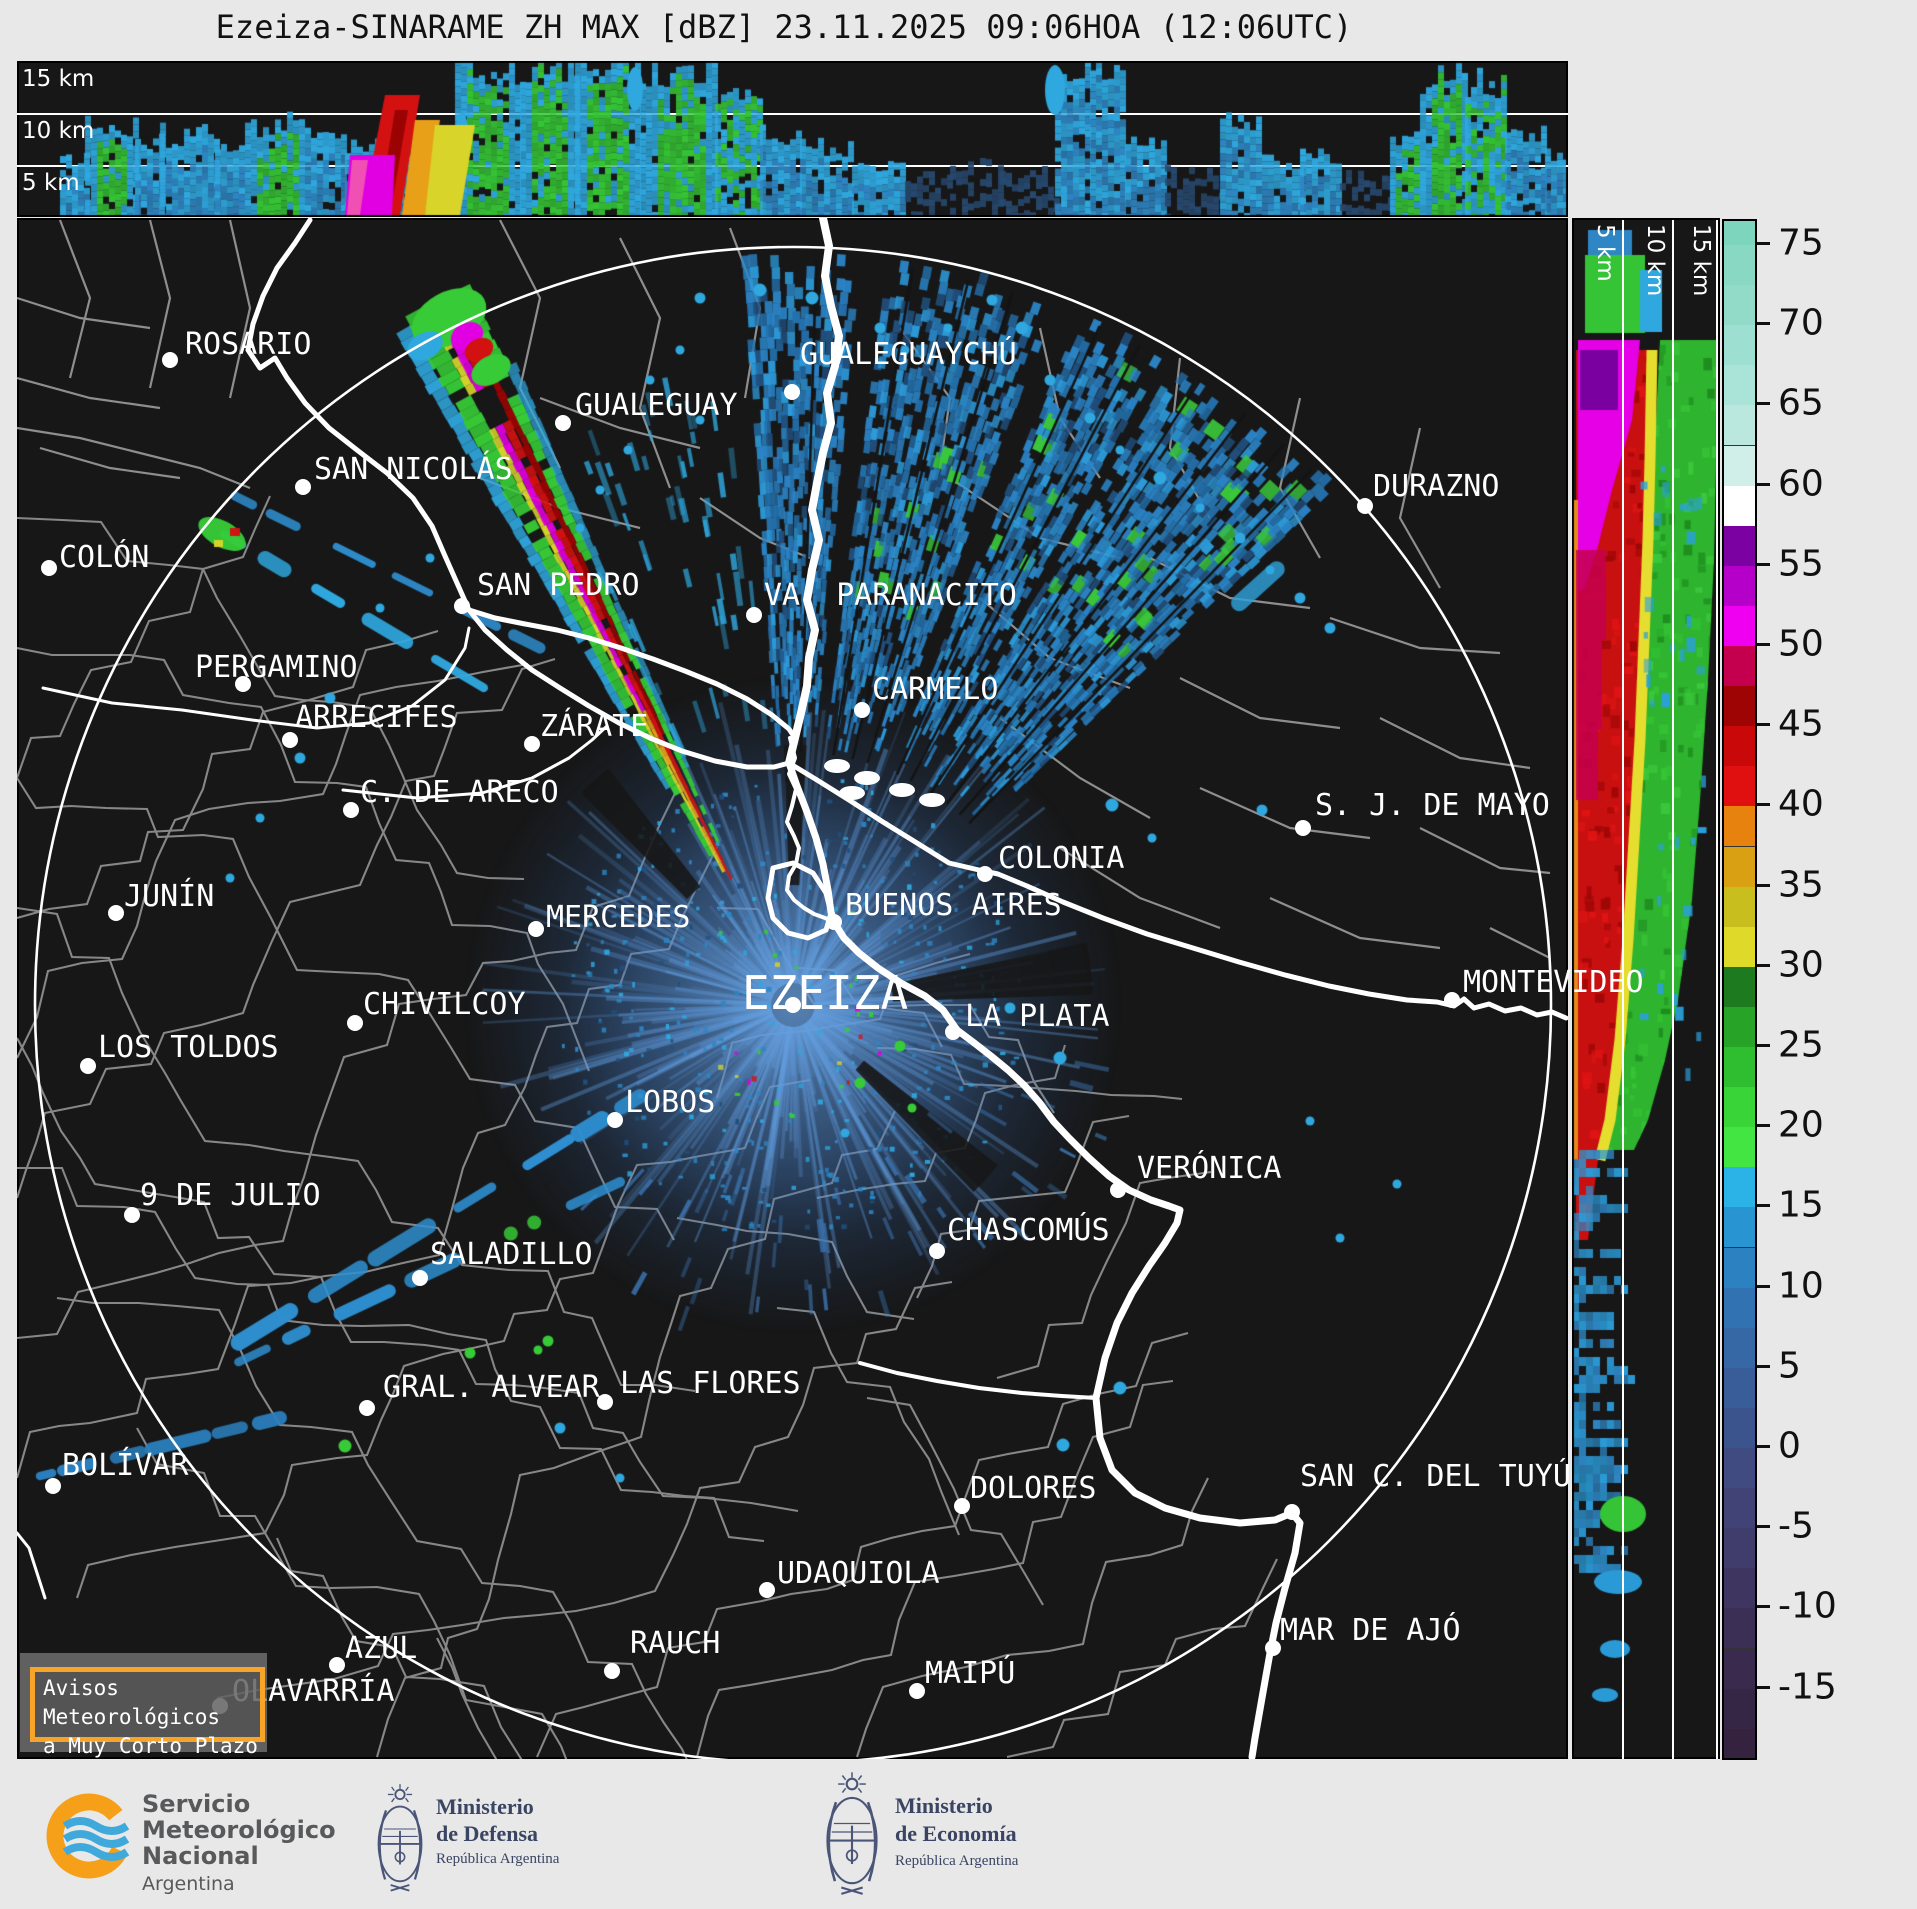  I want to click on city-label-chivilcoy: CHIVILCOY, so click(444, 1004).